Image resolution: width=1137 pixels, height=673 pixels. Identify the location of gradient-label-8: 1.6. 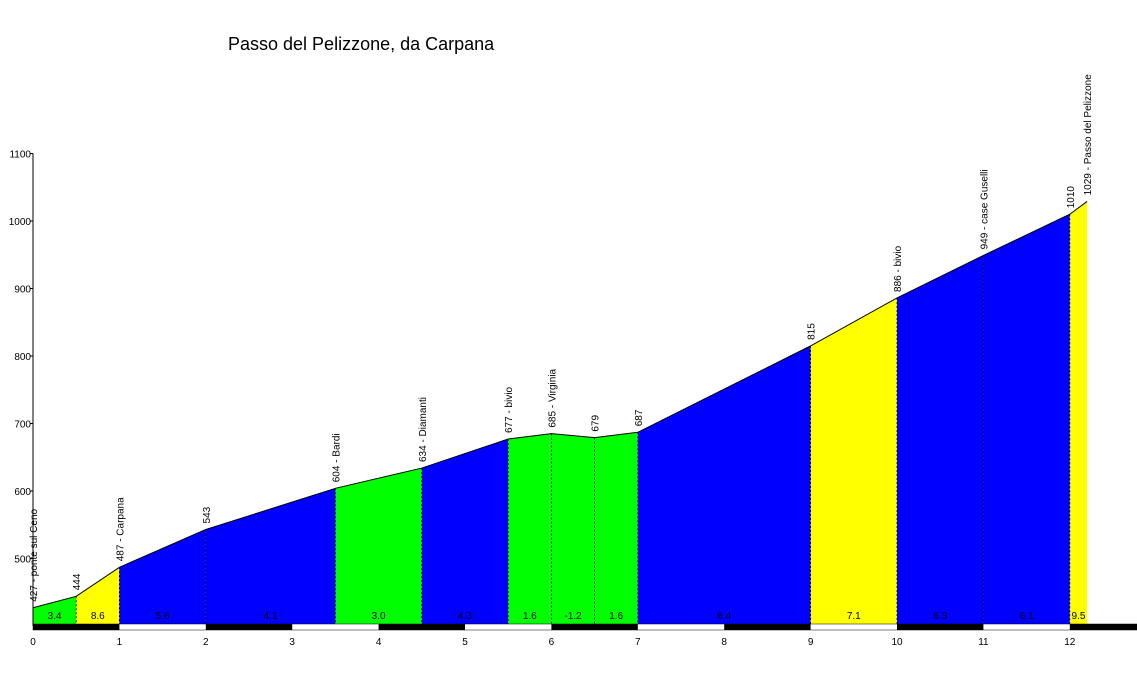
(616, 616).